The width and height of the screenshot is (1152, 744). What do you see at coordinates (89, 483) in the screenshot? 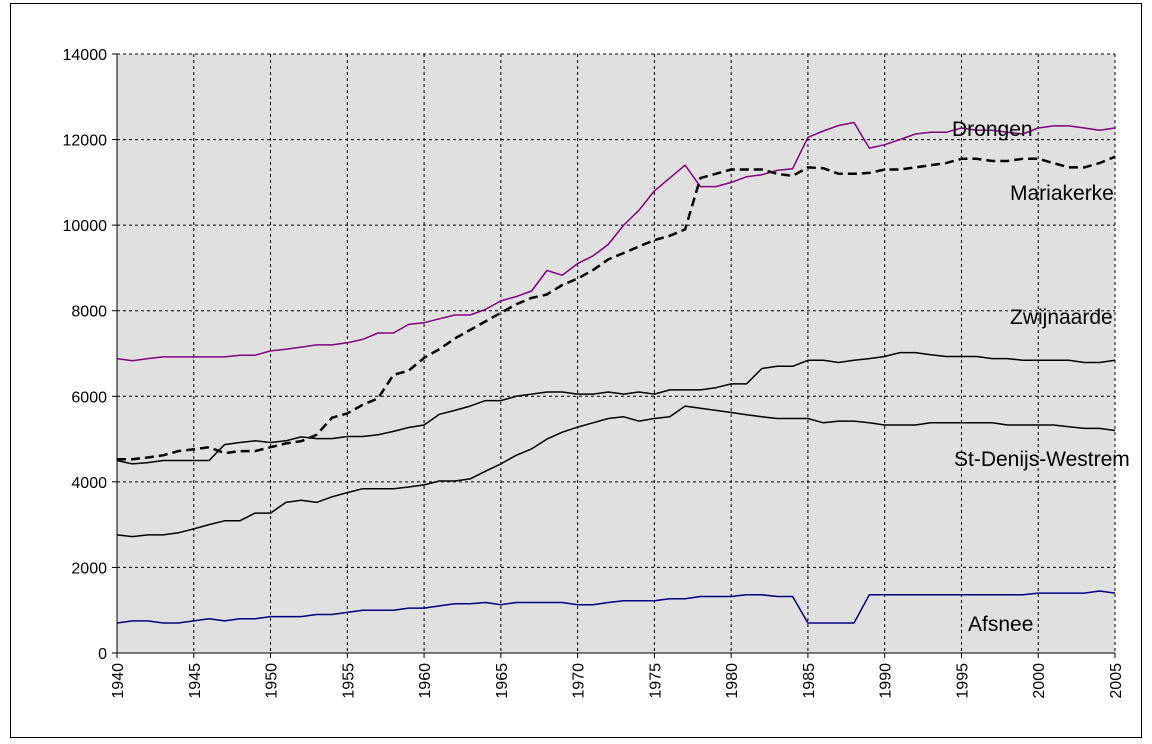
I see `y-tick-label: 4000` at bounding box center [89, 483].